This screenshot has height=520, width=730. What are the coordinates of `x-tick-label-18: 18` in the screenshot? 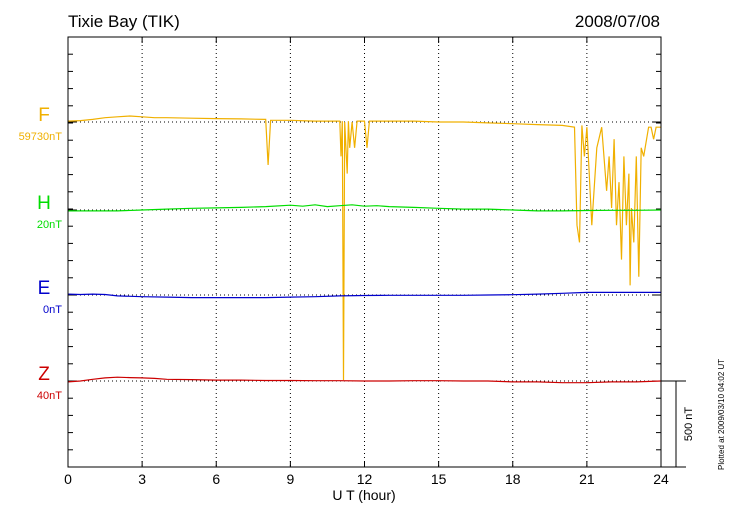 It's located at (513, 479).